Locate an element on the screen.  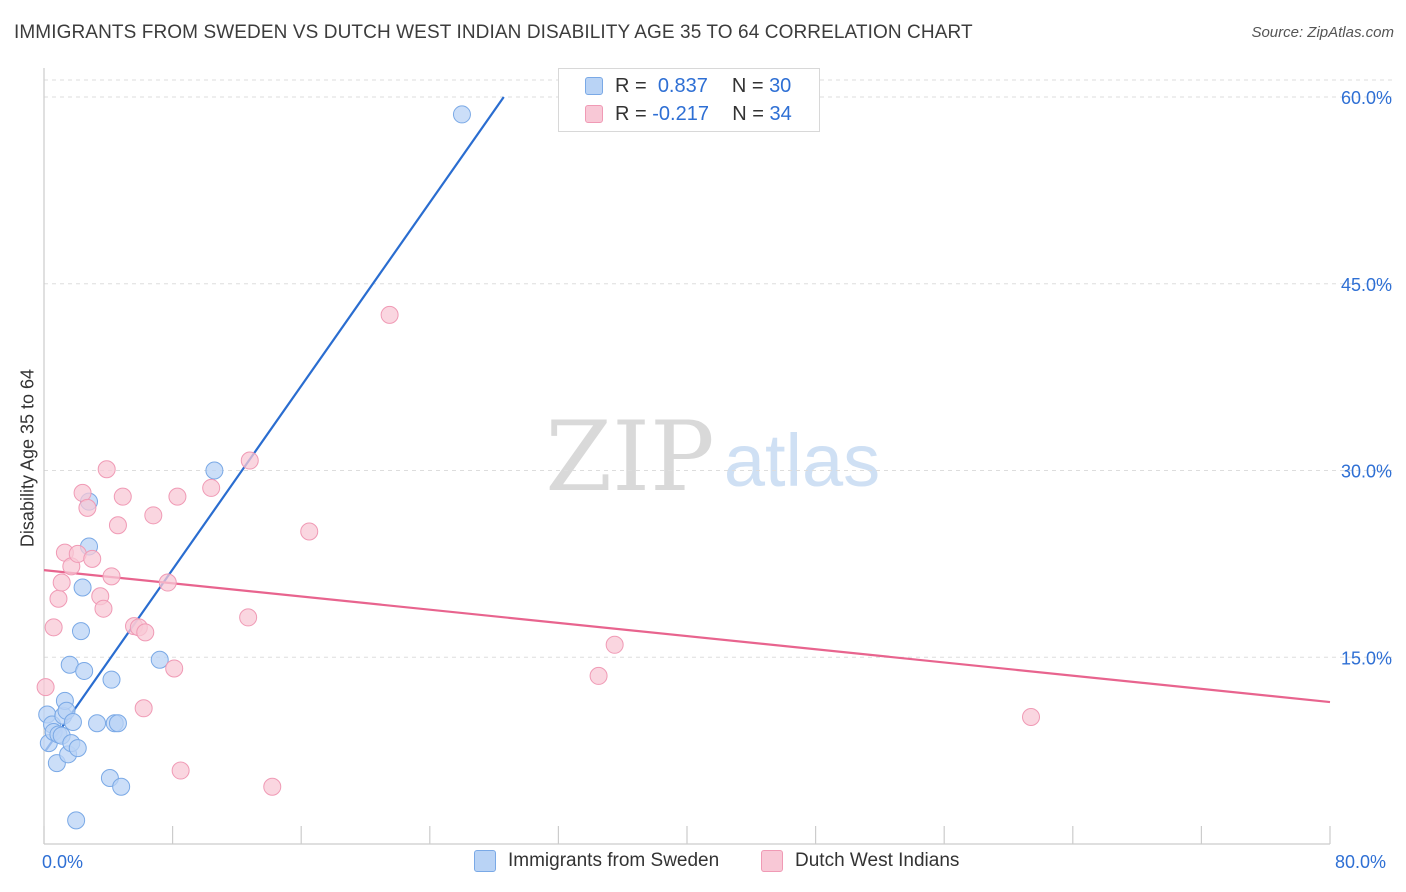
series-label-sweden: Immigrants from Sweden is located at coordinates (614, 860).